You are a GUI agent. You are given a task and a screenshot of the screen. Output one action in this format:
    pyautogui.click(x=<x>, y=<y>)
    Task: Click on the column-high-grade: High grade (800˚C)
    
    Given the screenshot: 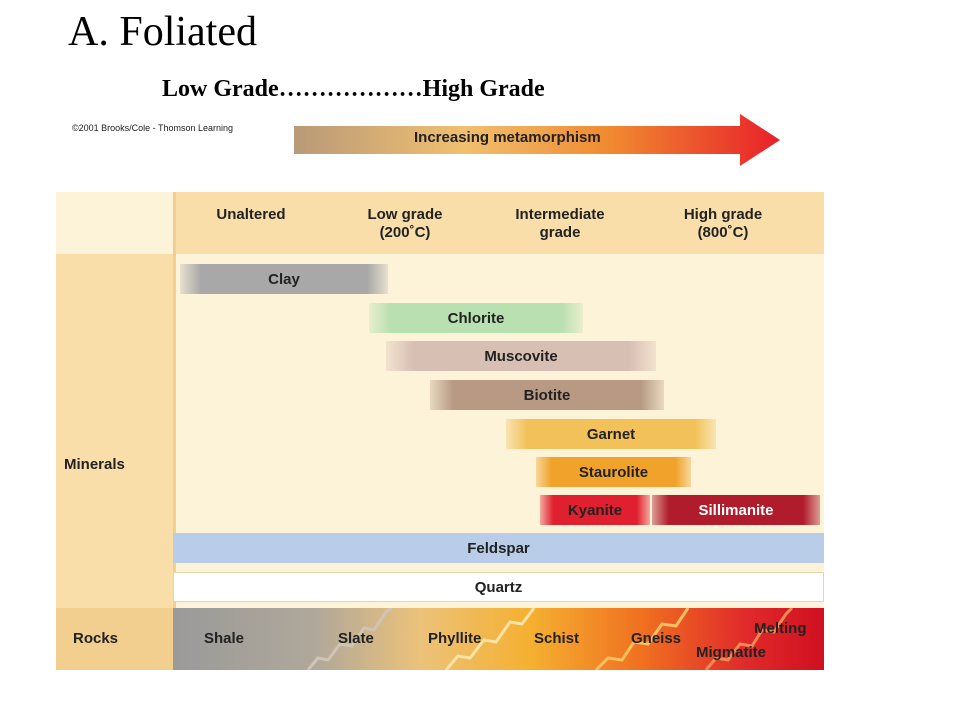 What is the action you would take?
    pyautogui.click(x=723, y=223)
    